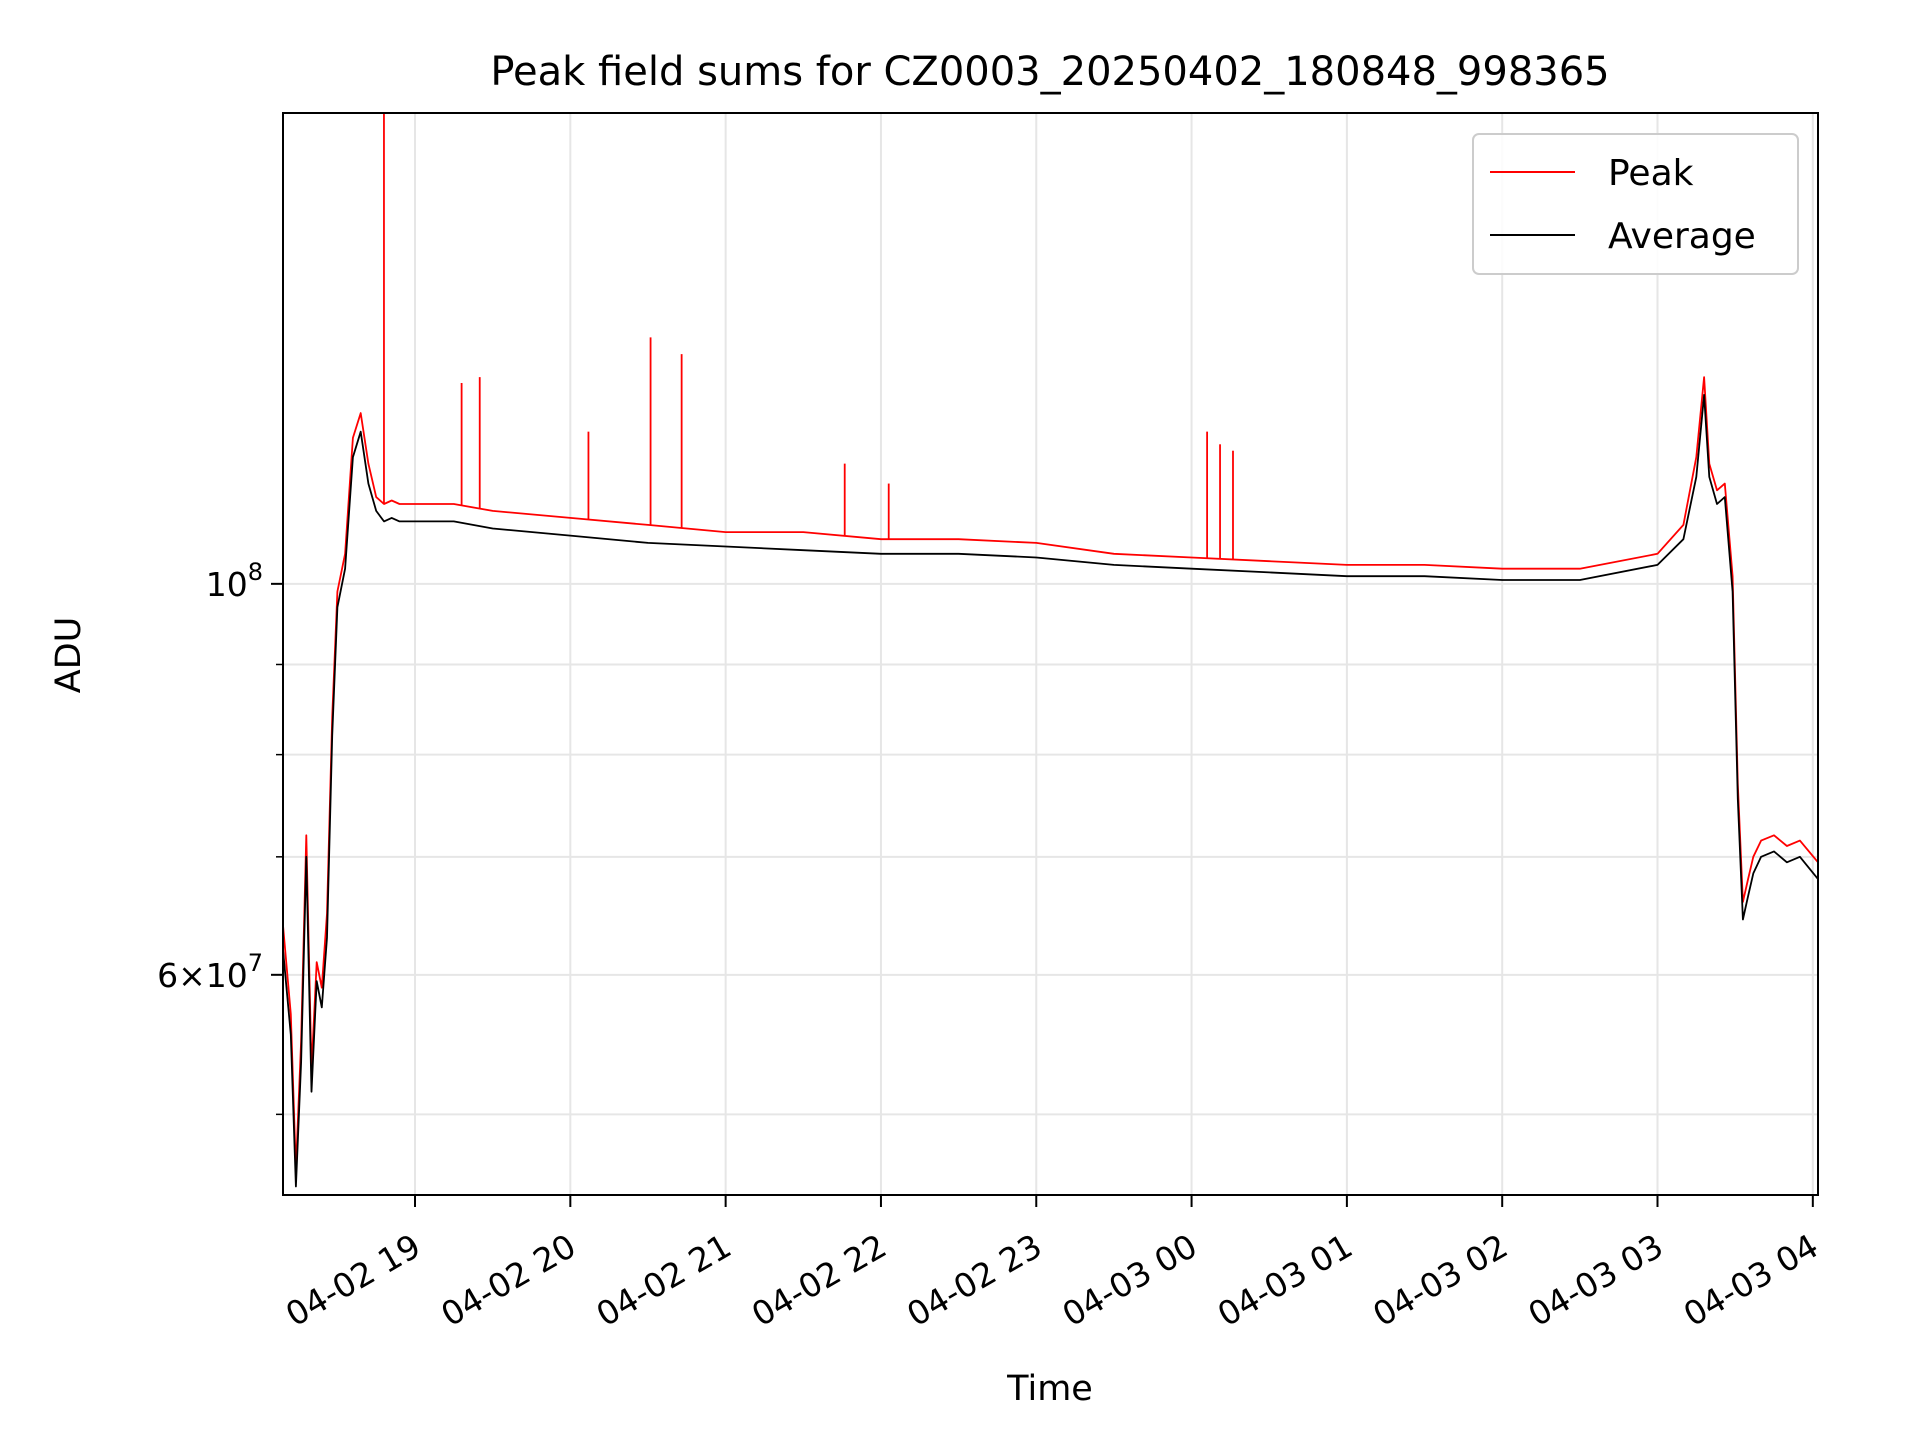 Image resolution: width=1920 pixels, height=1440 pixels. Describe the element at coordinates (192, 975) in the screenshot. I see `y-tick-times: ×` at that location.